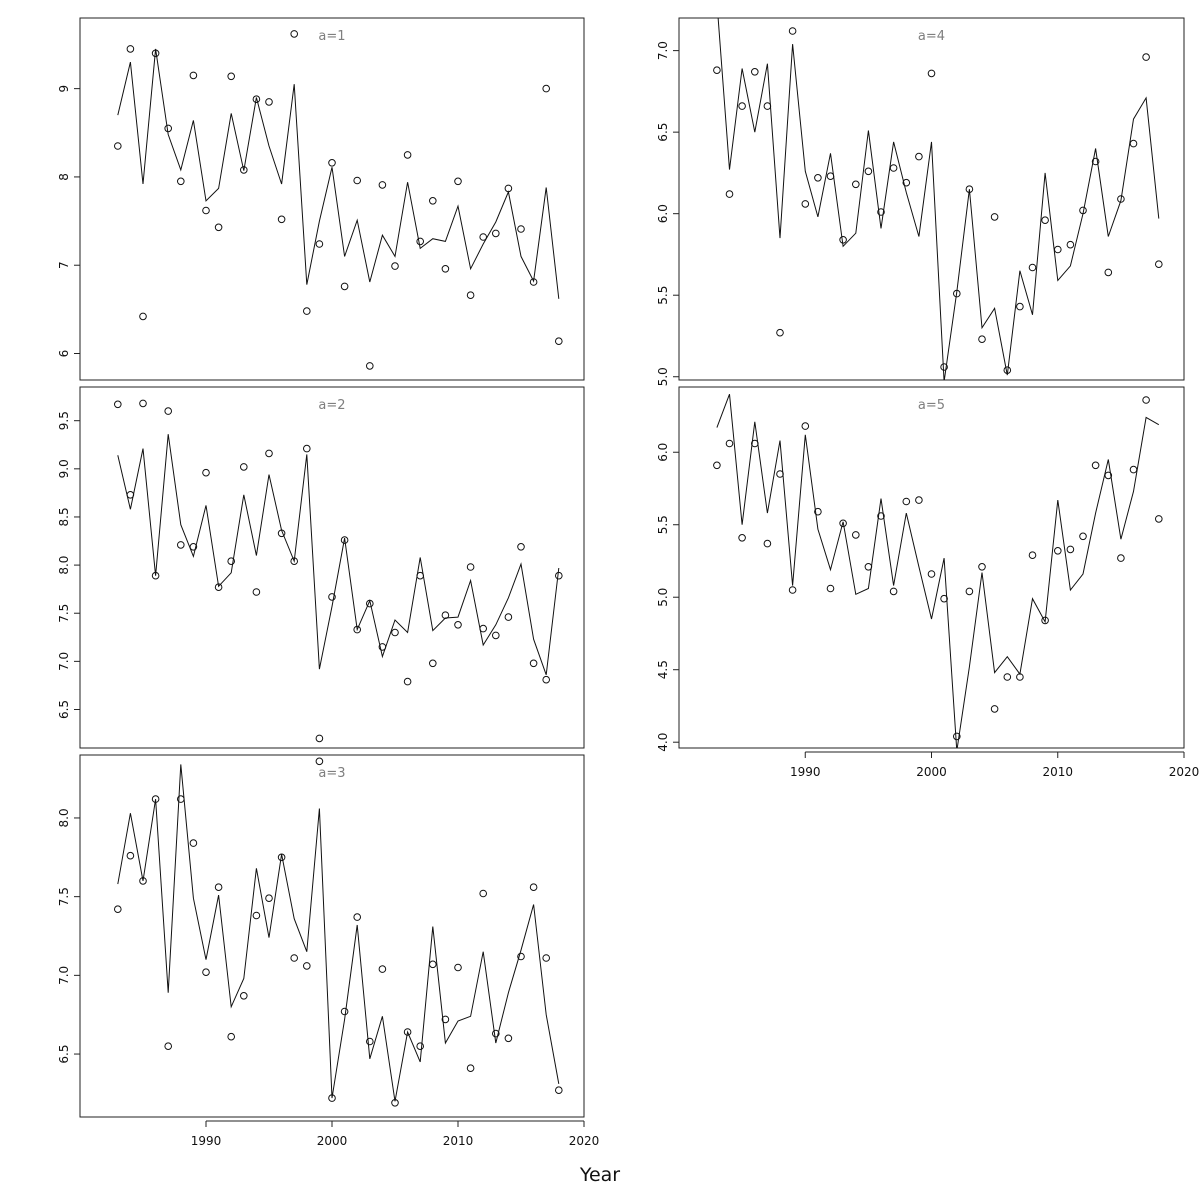 The image size is (1200, 1200). What do you see at coordinates (64, 613) in the screenshot?
I see `y-tick-label: 7.5` at bounding box center [64, 613].